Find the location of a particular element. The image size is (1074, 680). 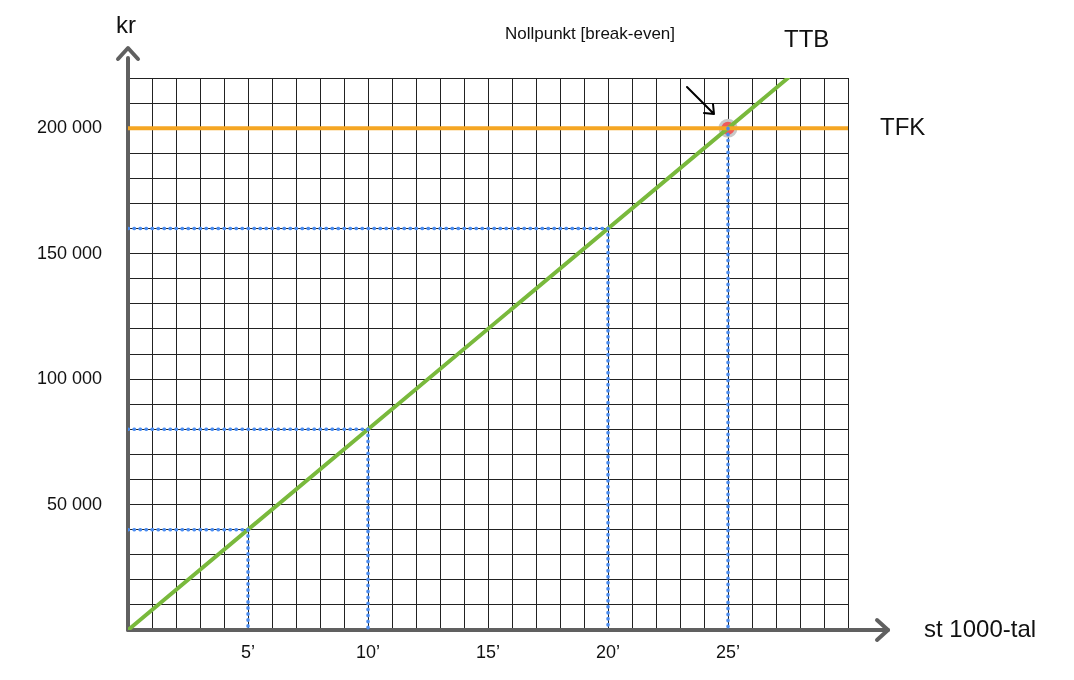

series-label: TTB is located at coordinates (807, 38).